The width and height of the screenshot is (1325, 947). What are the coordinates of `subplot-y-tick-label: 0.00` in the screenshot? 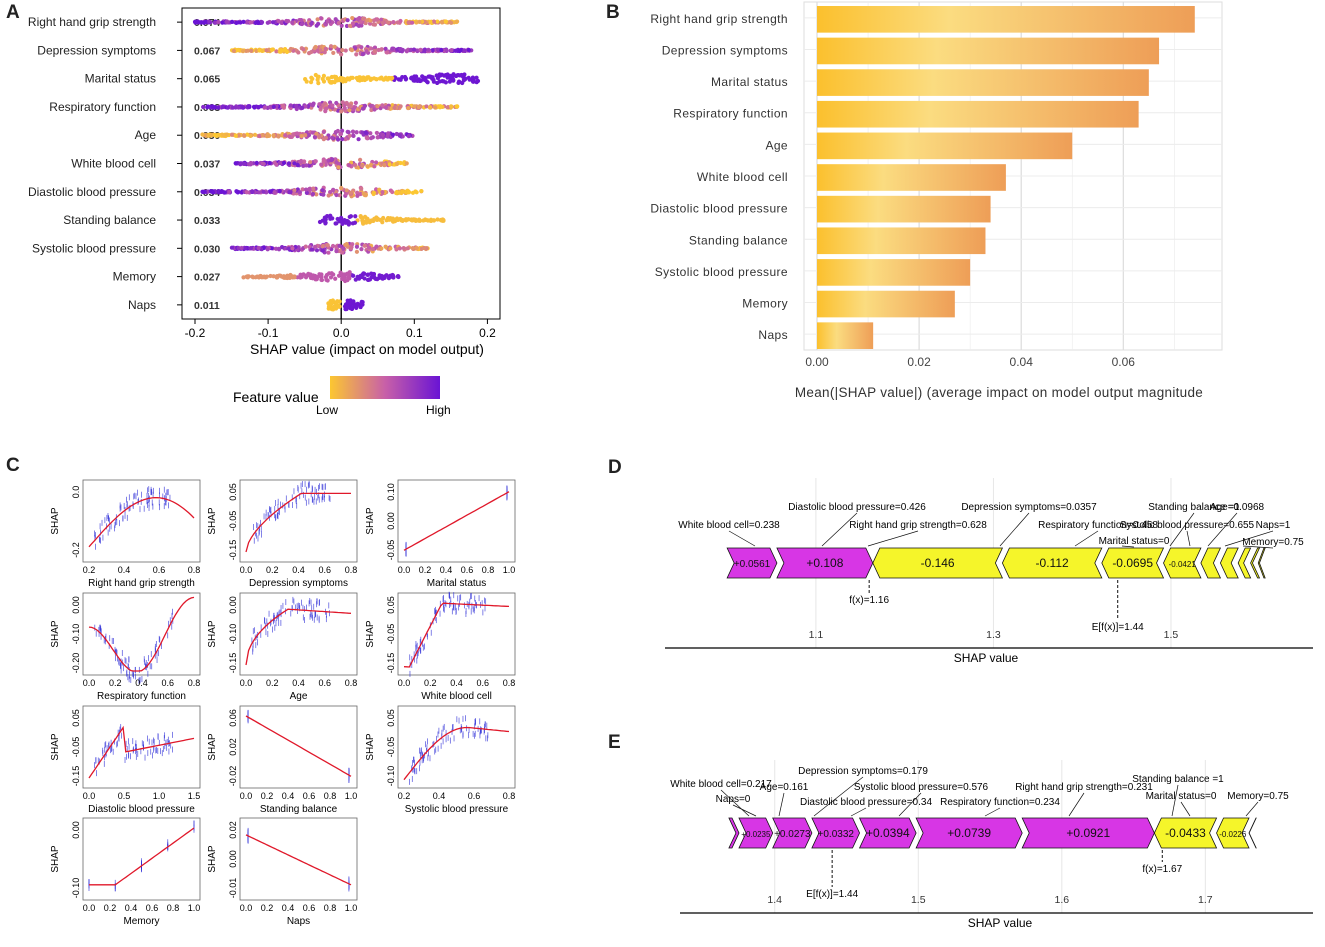 It's located at (76, 605).